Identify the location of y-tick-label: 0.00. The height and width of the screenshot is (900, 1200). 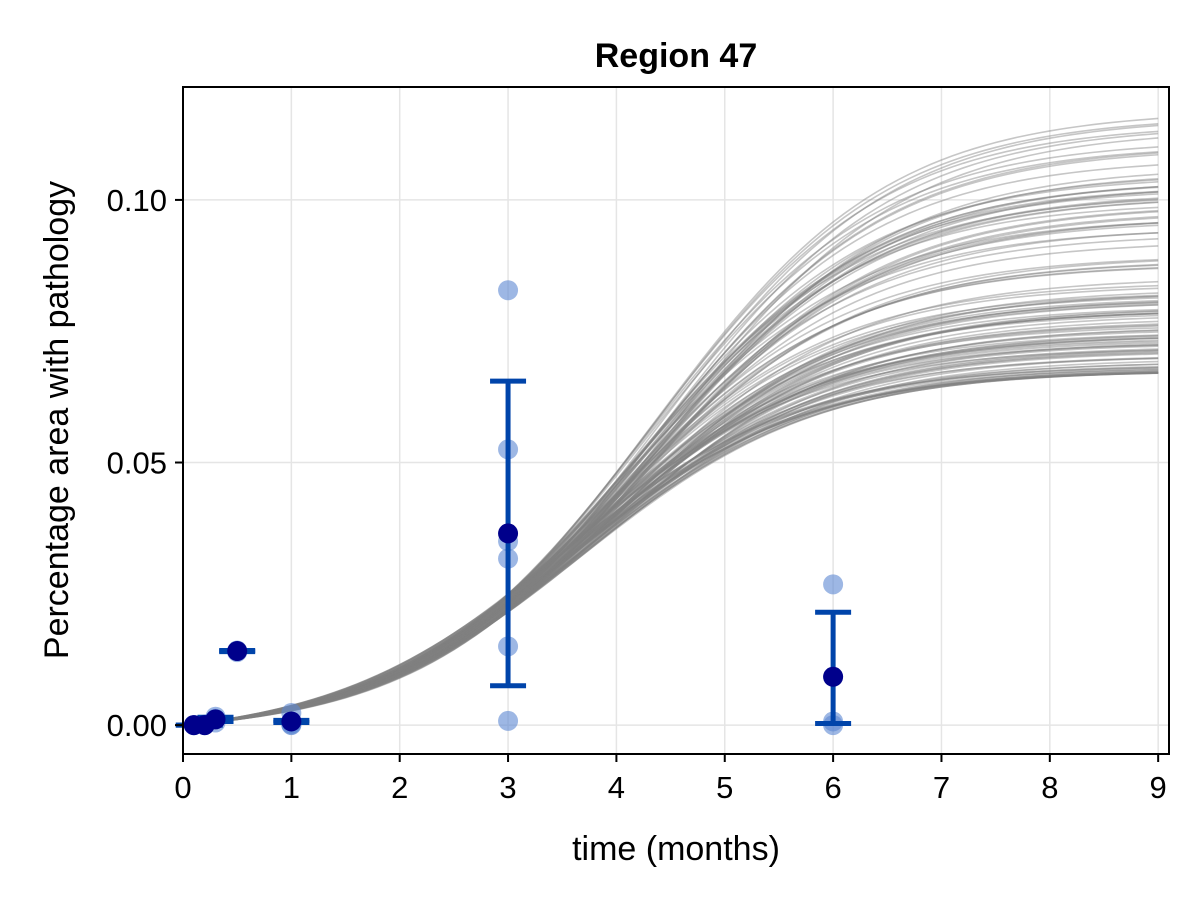
(137, 725).